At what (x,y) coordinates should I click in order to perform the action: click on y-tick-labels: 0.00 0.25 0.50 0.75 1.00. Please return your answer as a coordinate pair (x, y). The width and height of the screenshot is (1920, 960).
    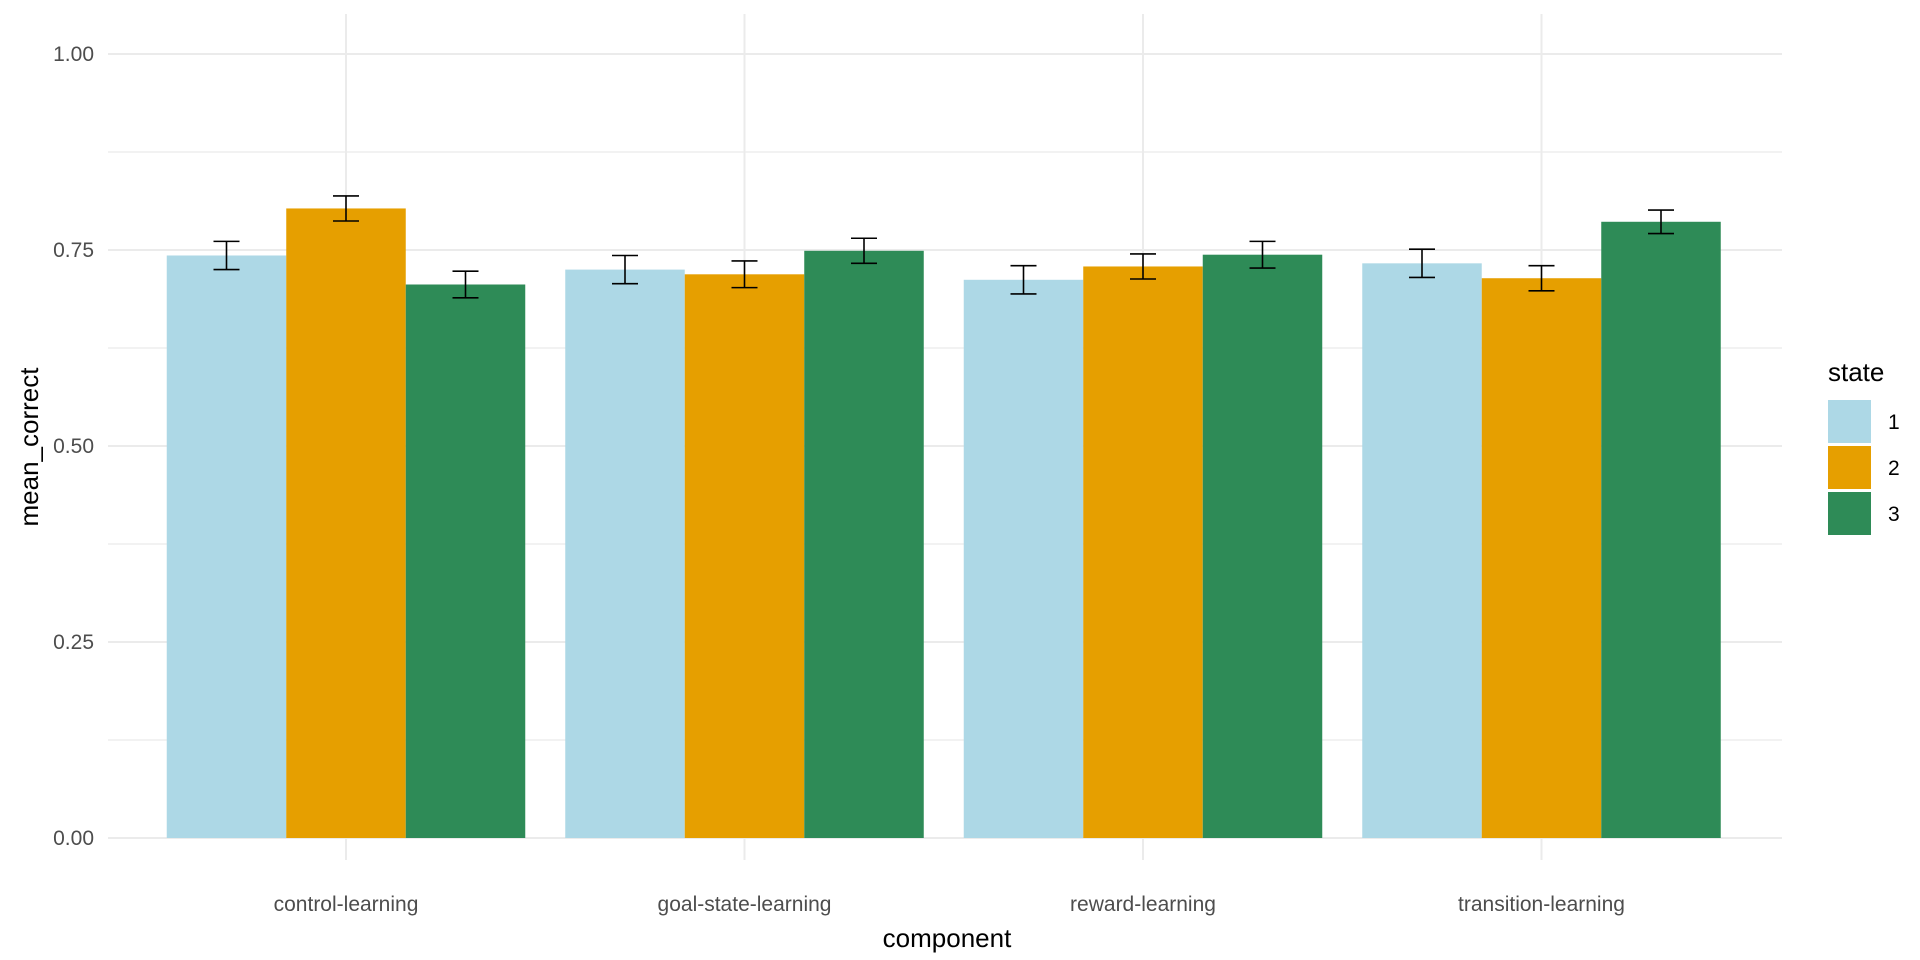
    Looking at the image, I should click on (73, 446).